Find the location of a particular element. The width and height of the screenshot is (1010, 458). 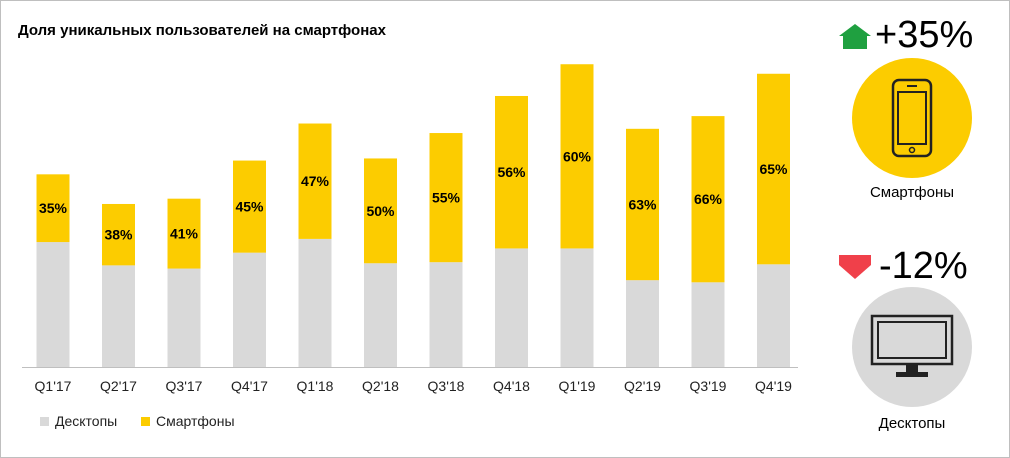

legend-label-desktop: Десктопы is located at coordinates (86, 421).